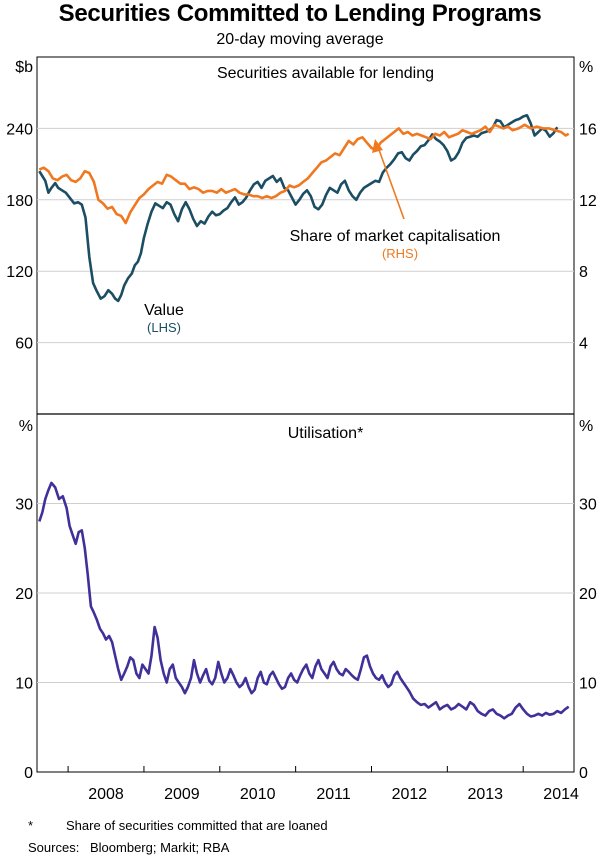  I want to click on annotation-value-label: Value, so click(164, 310).